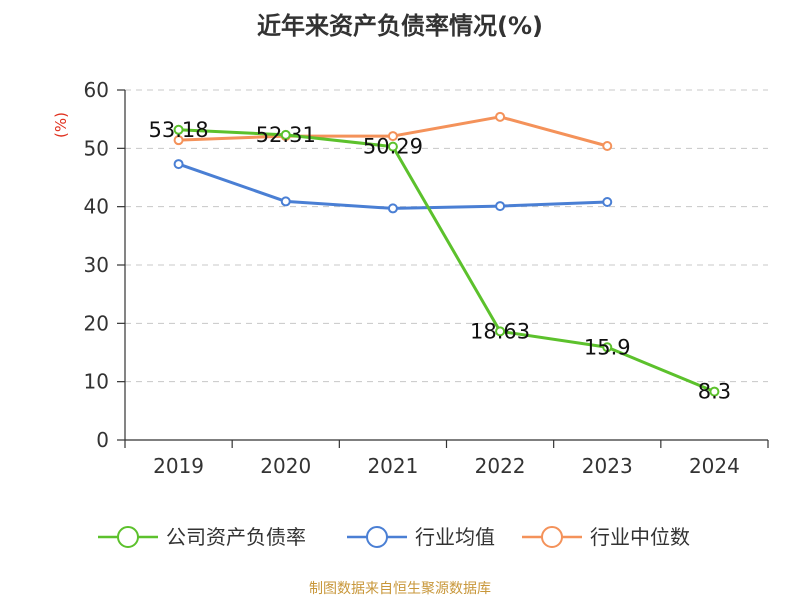 The image size is (800, 600). I want to click on y-tick-label: 60, so click(96, 90).